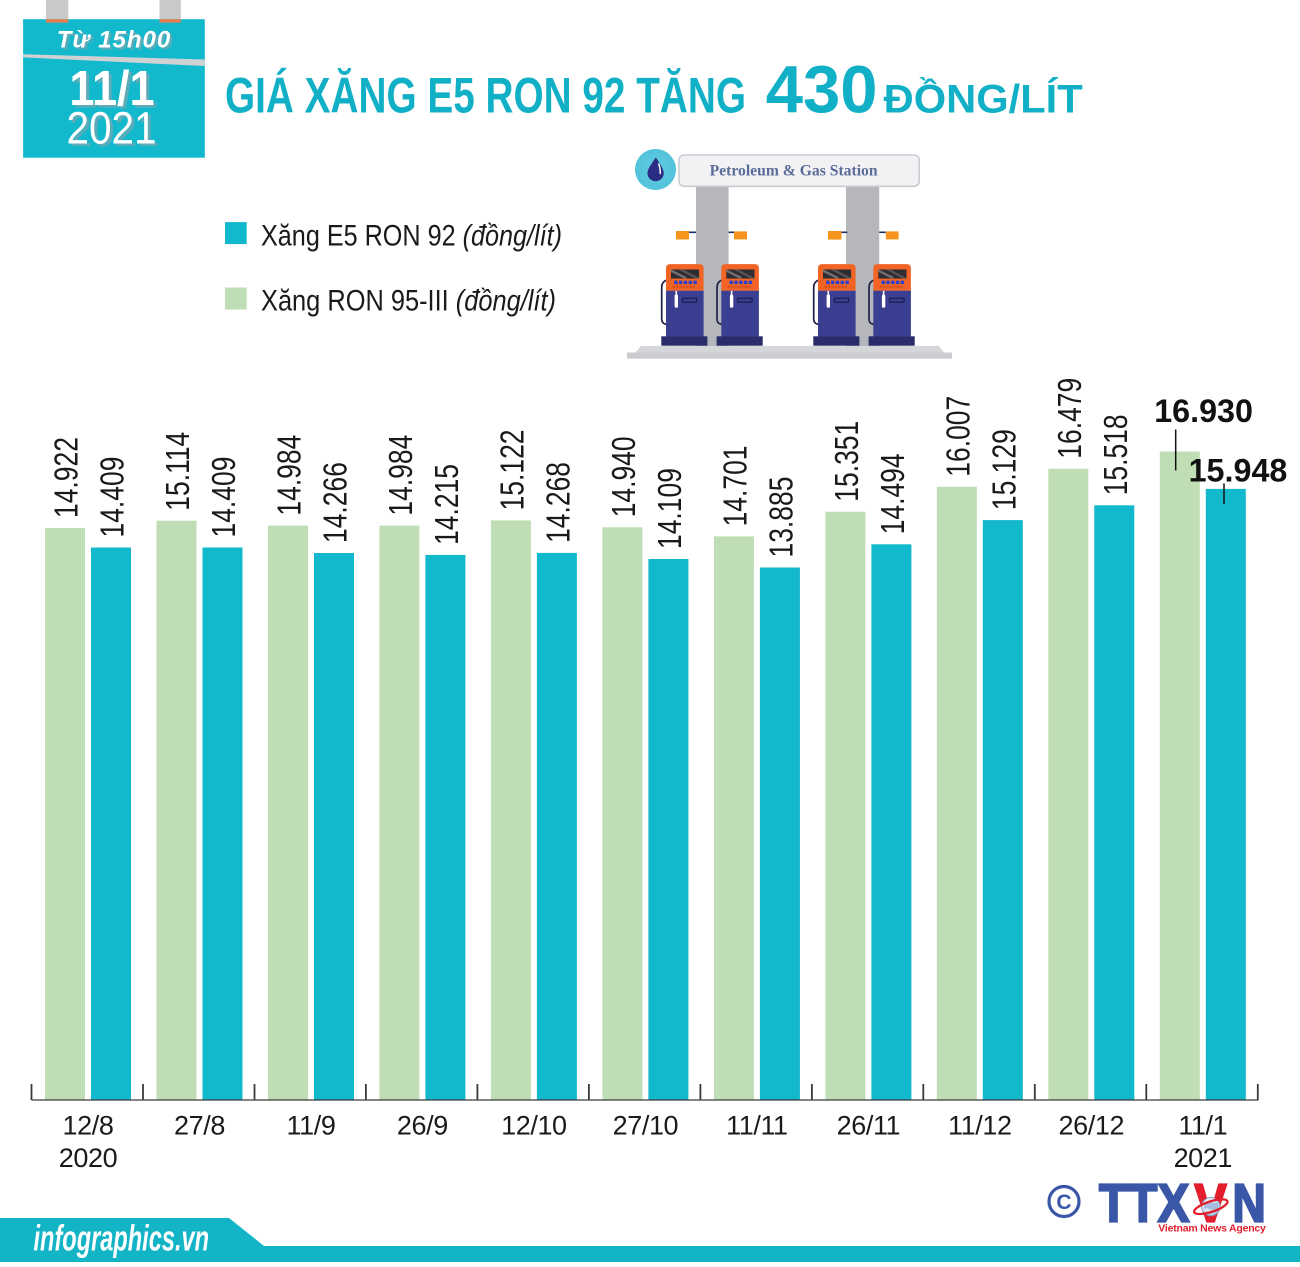  Describe the element at coordinates (122, 1239) in the screenshot. I see `svg-text: infographics.vn` at that location.